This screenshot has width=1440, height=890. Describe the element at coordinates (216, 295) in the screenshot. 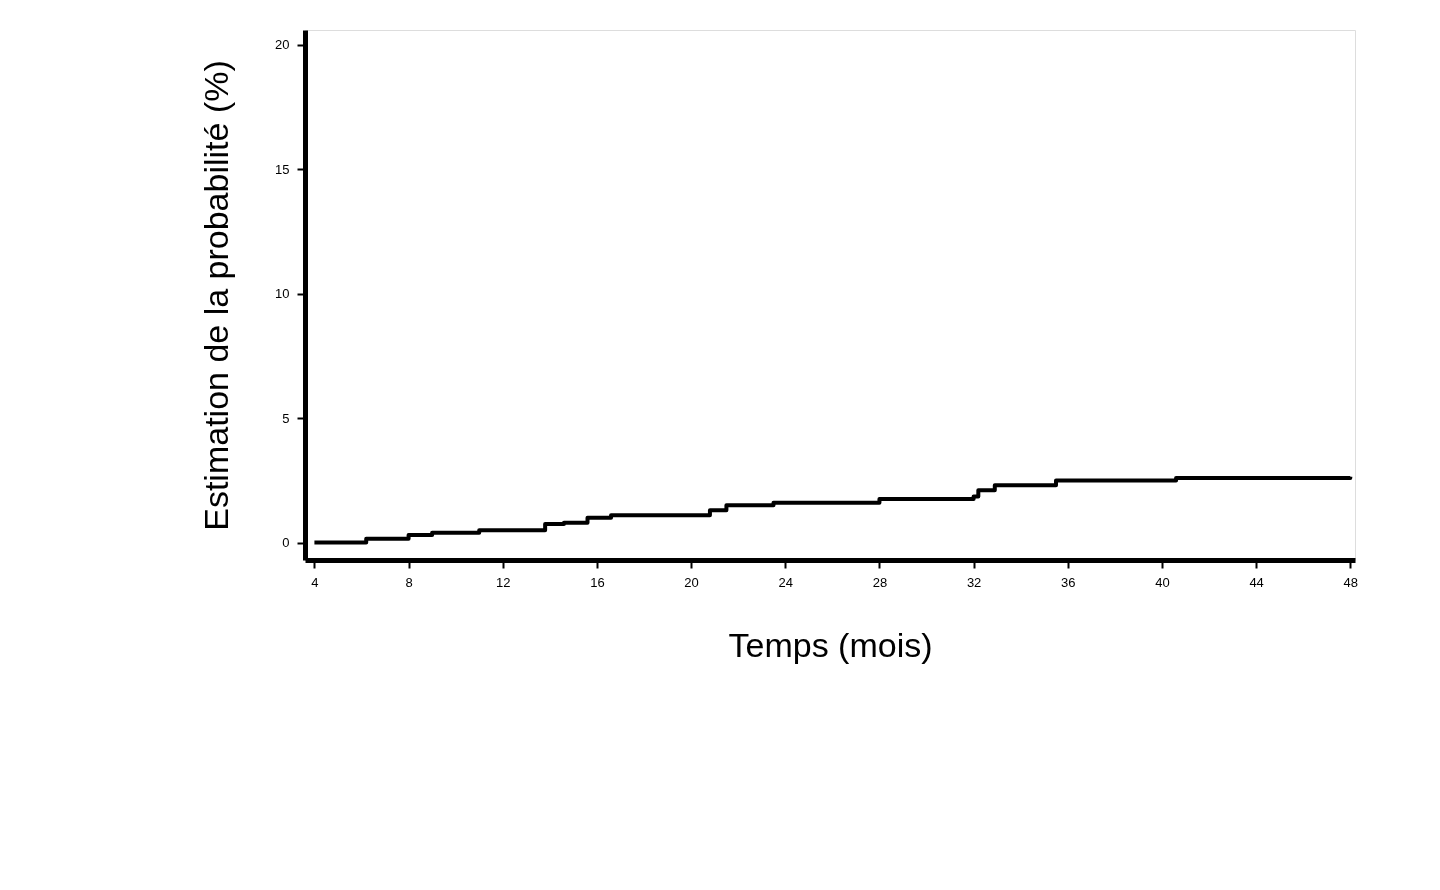

I see `y-axis-title: Estimation de la probabilité (%)` at that location.